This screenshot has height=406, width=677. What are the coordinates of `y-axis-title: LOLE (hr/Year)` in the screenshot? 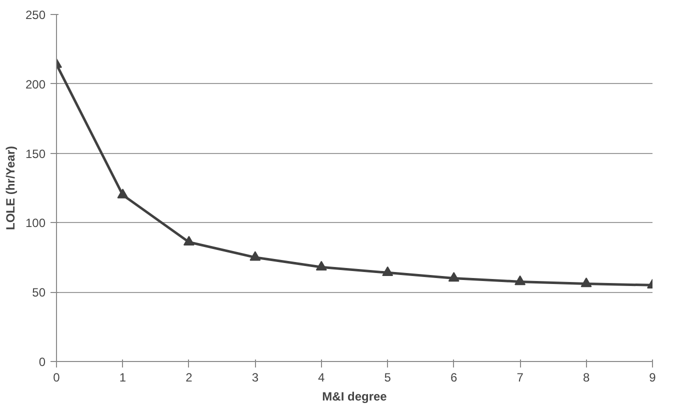 It's located at (10, 188).